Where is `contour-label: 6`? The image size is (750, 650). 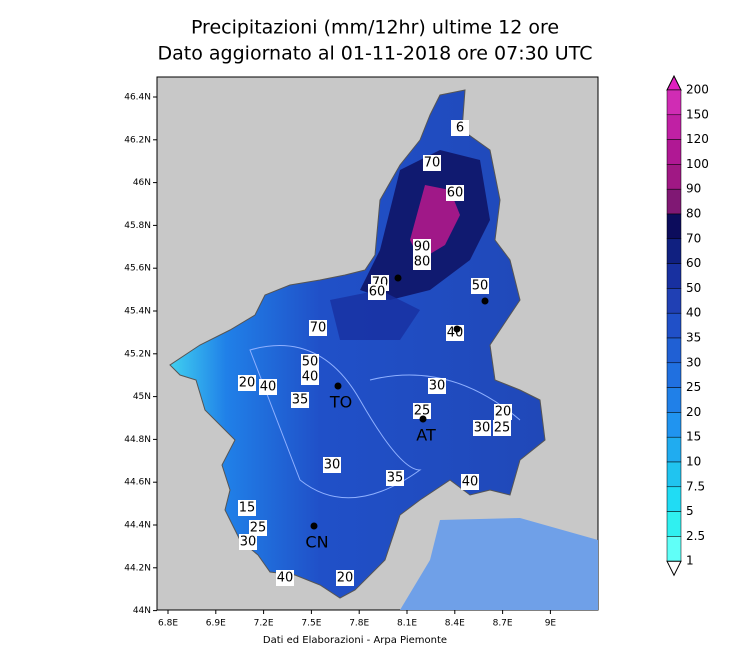
contour-label: 6 is located at coordinates (460, 128).